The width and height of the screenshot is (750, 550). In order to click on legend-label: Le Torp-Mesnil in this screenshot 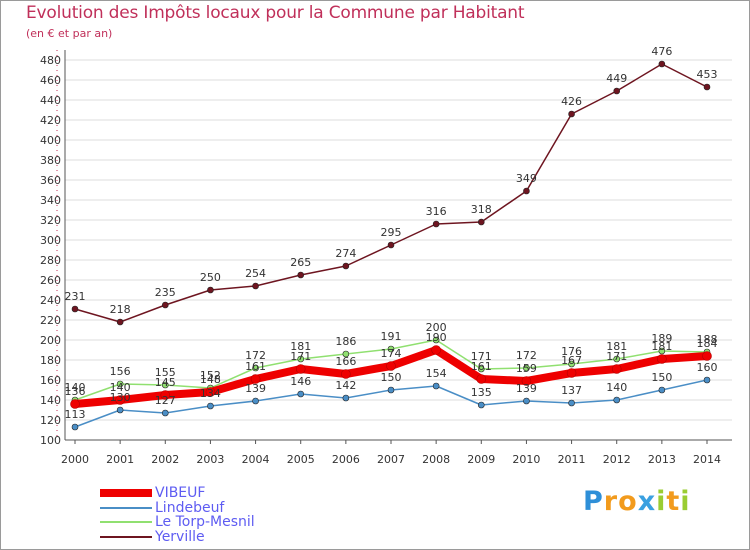, I will do `click(205, 522)`.